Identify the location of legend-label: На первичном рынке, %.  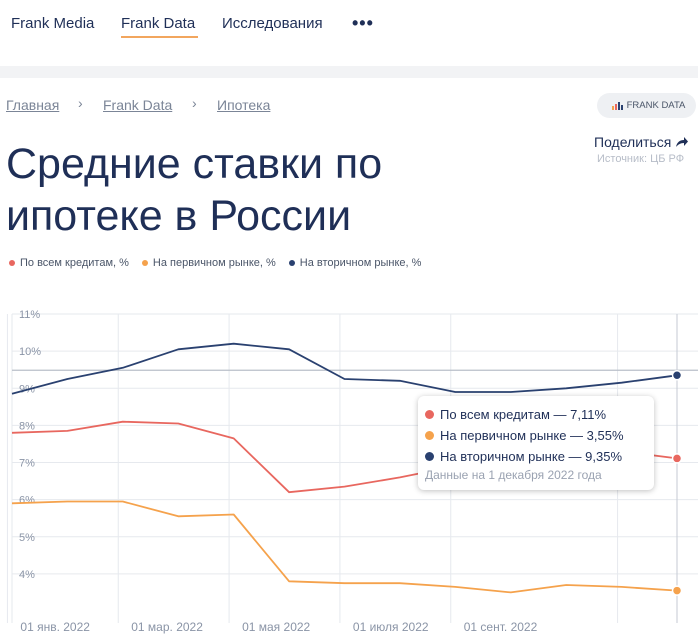
(214, 263).